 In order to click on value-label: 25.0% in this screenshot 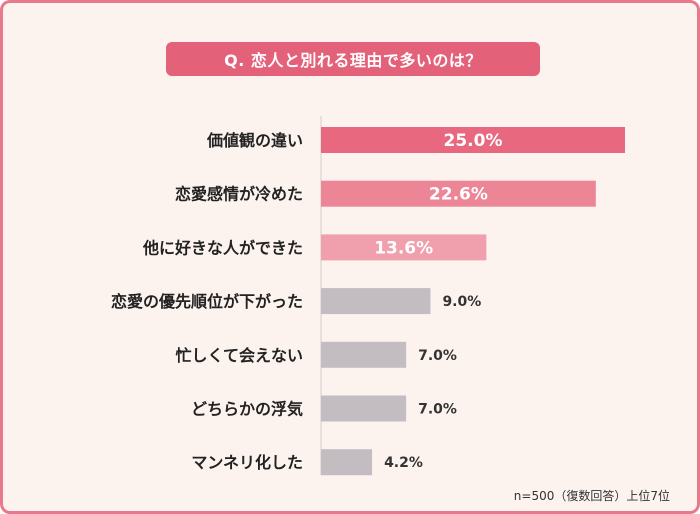, I will do `click(473, 141)`.